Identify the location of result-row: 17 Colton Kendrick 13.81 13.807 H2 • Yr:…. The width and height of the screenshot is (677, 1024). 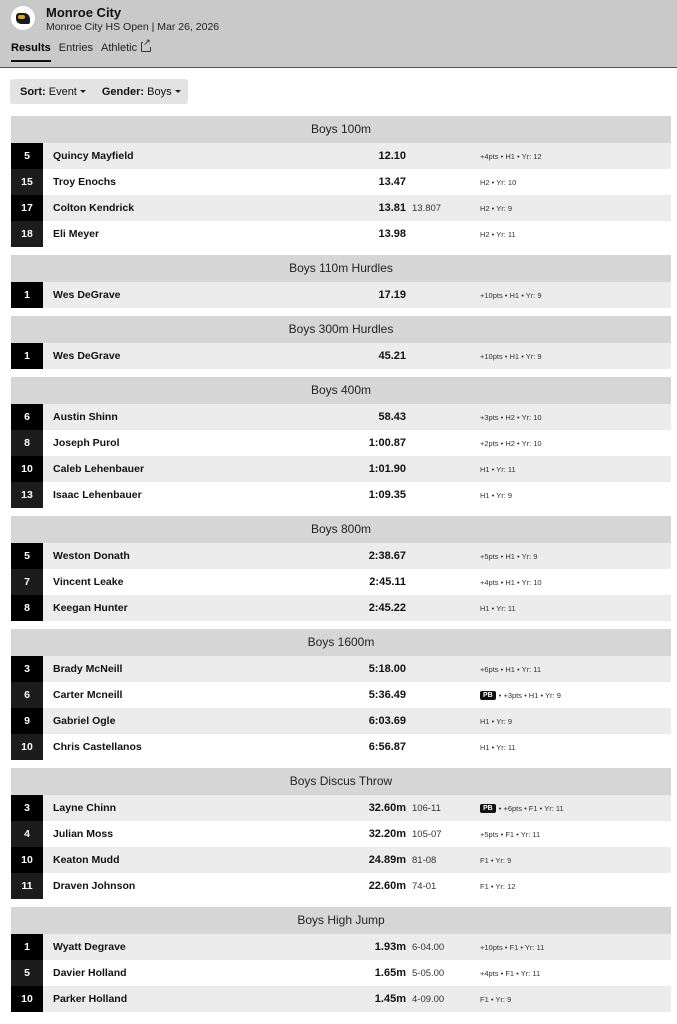
(341, 208).